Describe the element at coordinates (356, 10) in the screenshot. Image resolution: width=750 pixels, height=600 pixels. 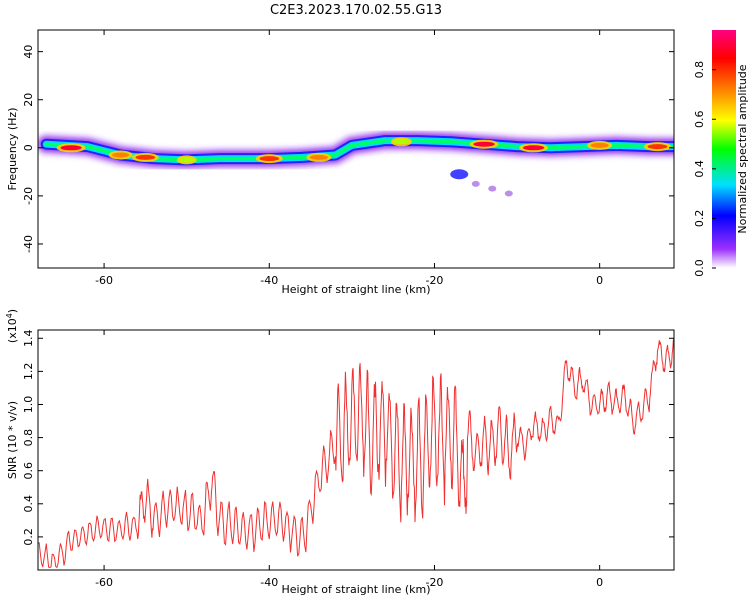
I see `figure-title: C2E3.2023.170.02.55.G13` at that location.